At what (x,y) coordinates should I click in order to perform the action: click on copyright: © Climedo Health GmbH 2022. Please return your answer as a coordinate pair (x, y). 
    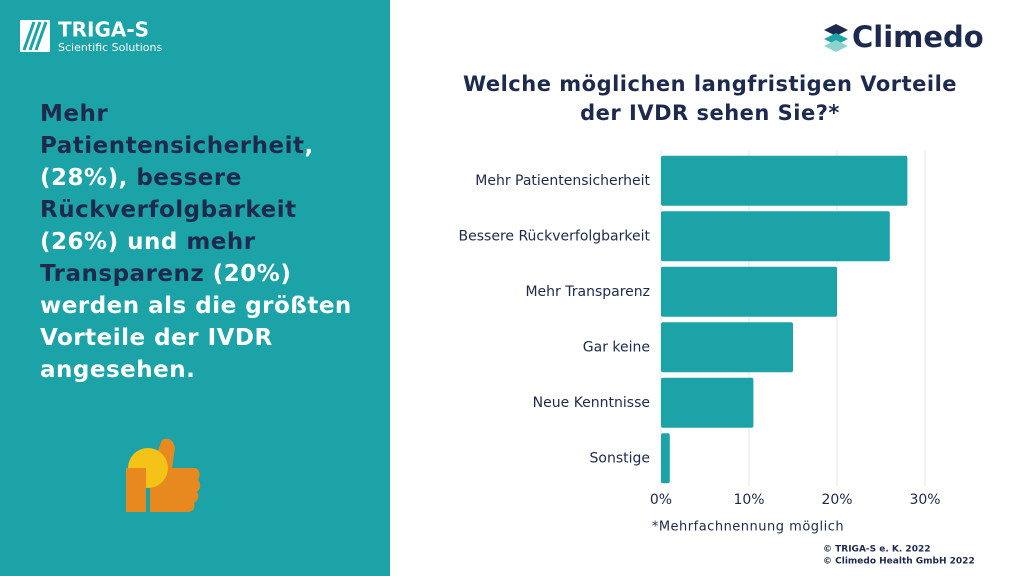
    Looking at the image, I should click on (899, 562).